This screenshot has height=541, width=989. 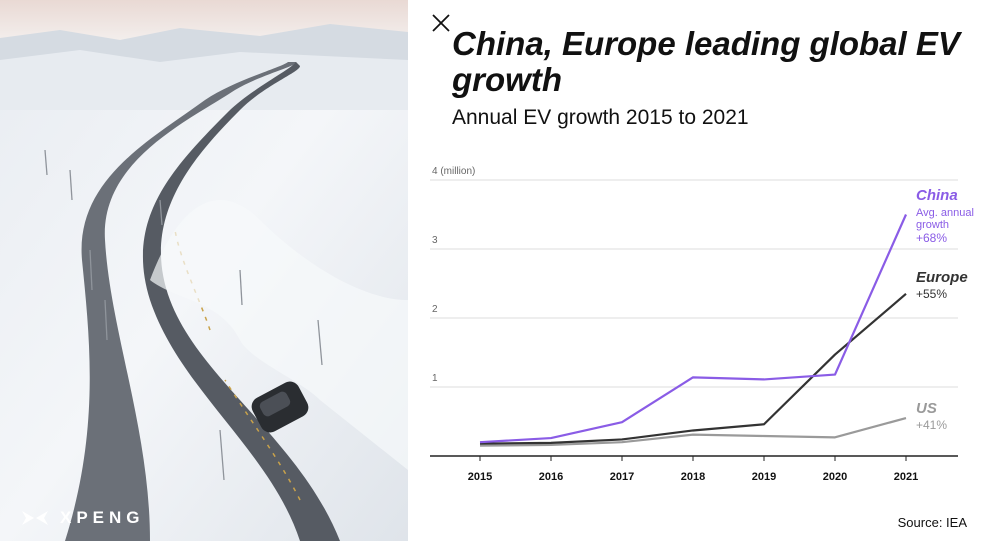 I want to click on x-tick-label: 2017, so click(x=622, y=477).